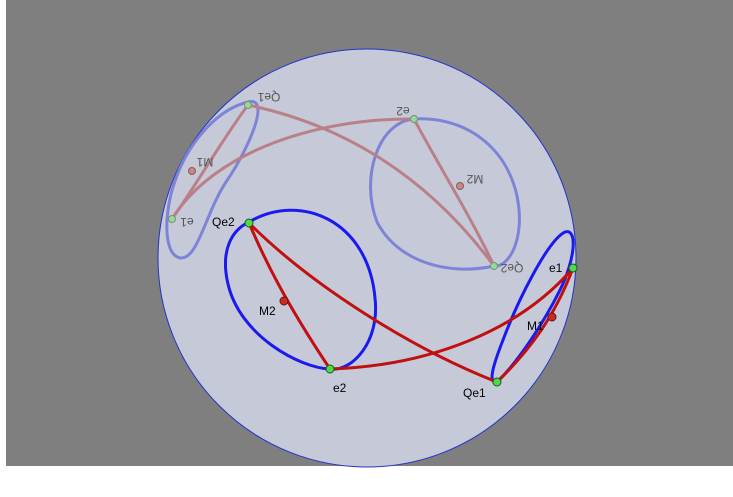 This screenshot has height=497, width=733. I want to click on ghost-curve-e1-e2, so click(292, 168).